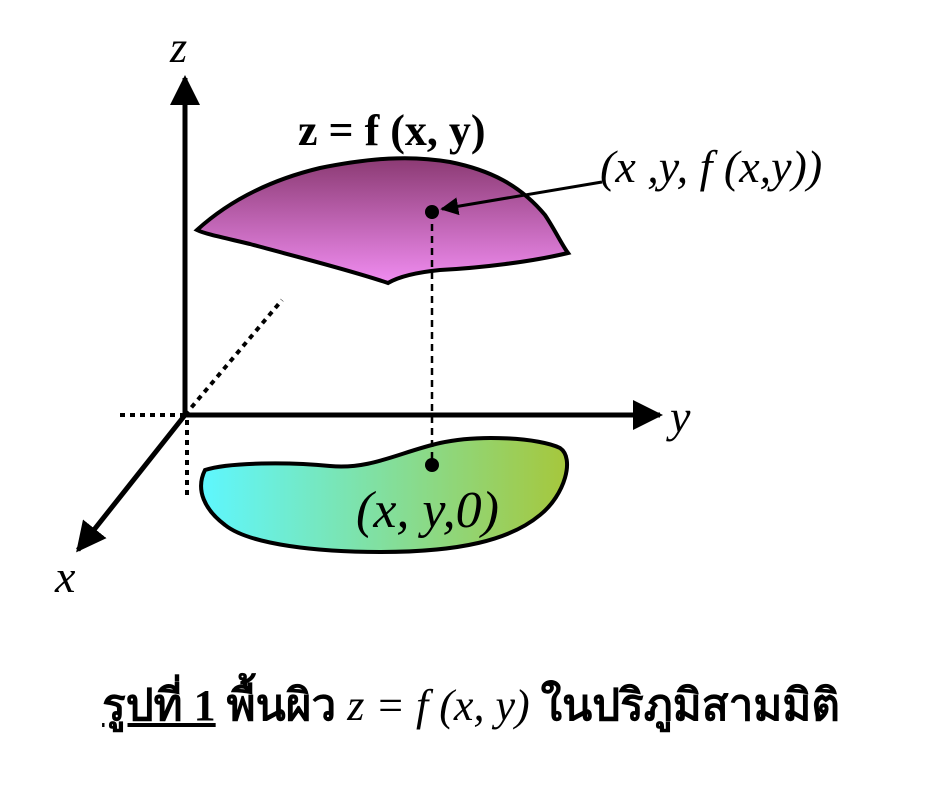 This screenshot has height=796, width=942. Describe the element at coordinates (382, 221) in the screenshot. I see `surface` at that location.